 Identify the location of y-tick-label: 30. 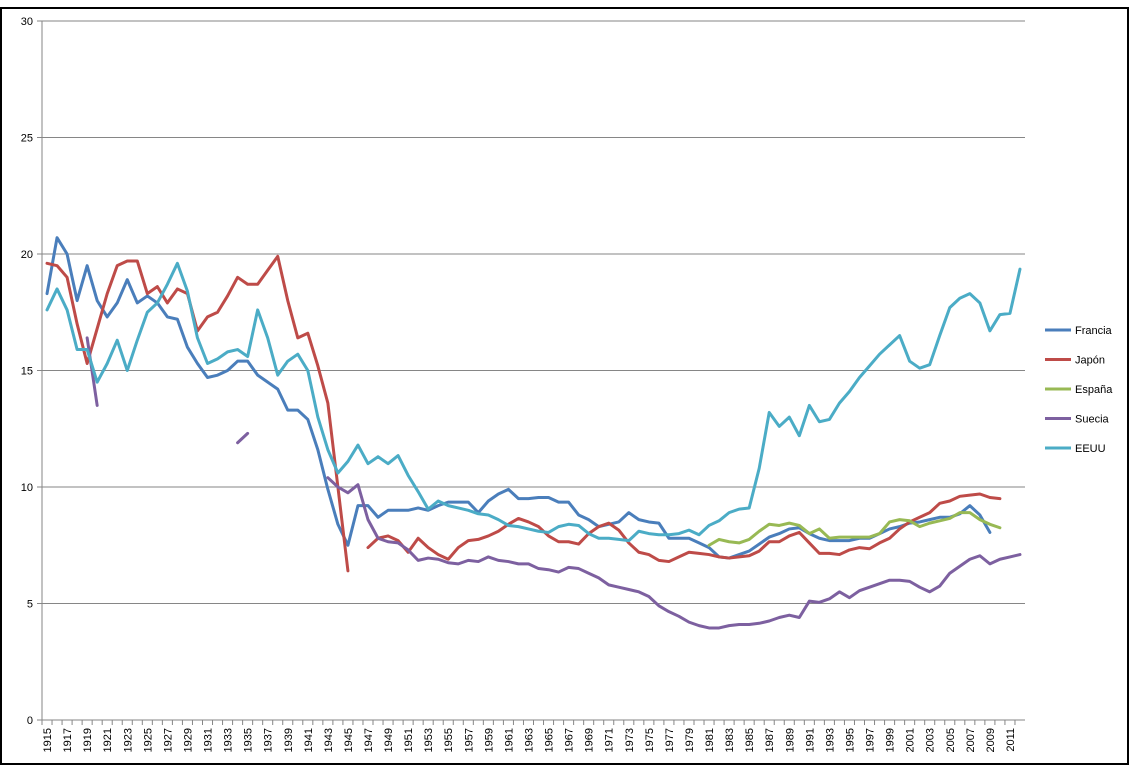
(27, 22).